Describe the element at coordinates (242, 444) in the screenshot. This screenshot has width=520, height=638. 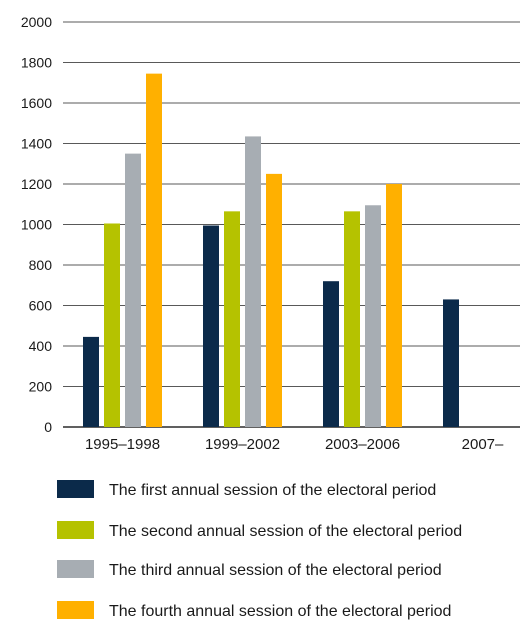
I see `x-tick-label: 1999–2002` at that location.